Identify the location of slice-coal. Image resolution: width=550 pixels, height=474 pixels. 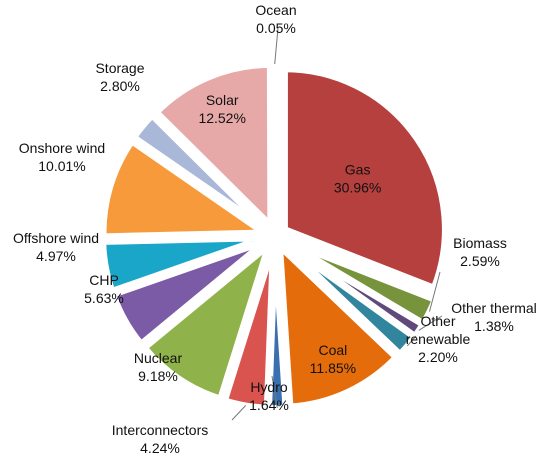
(338, 324).